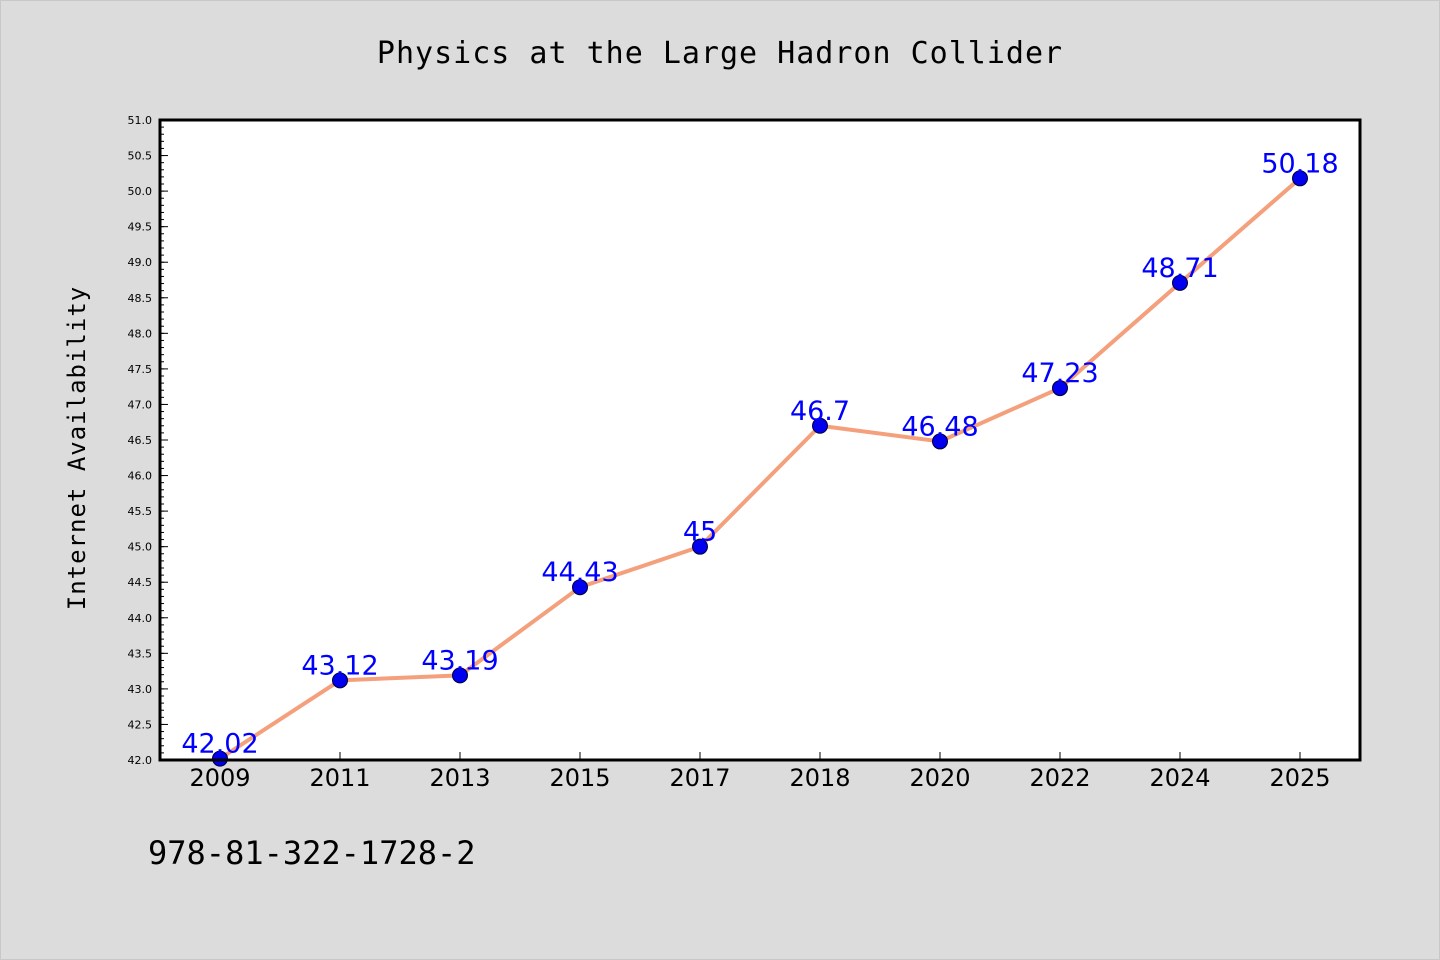  Describe the element at coordinates (140, 120) in the screenshot. I see `y-tick-label: 51.0` at that location.